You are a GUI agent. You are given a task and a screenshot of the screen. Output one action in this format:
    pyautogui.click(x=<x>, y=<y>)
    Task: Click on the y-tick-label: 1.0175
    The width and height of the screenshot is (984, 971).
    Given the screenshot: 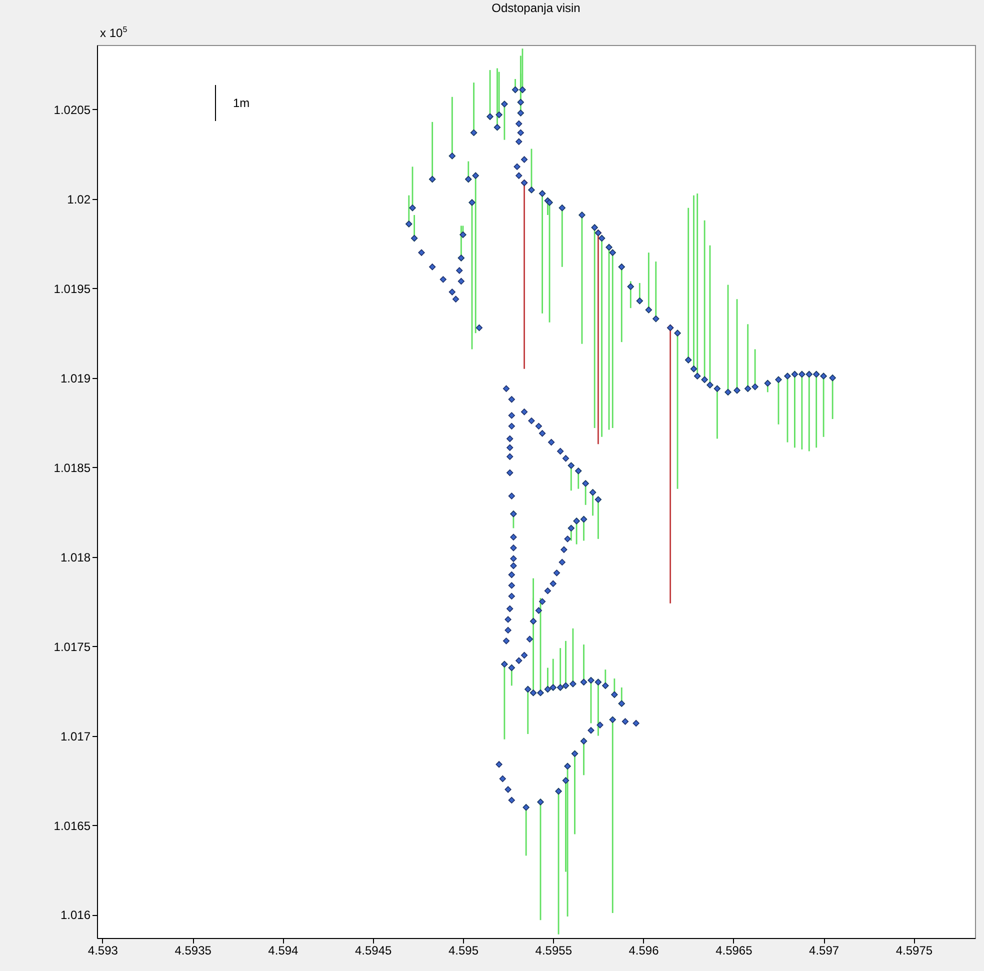 What is the action you would take?
    pyautogui.click(x=72, y=647)
    